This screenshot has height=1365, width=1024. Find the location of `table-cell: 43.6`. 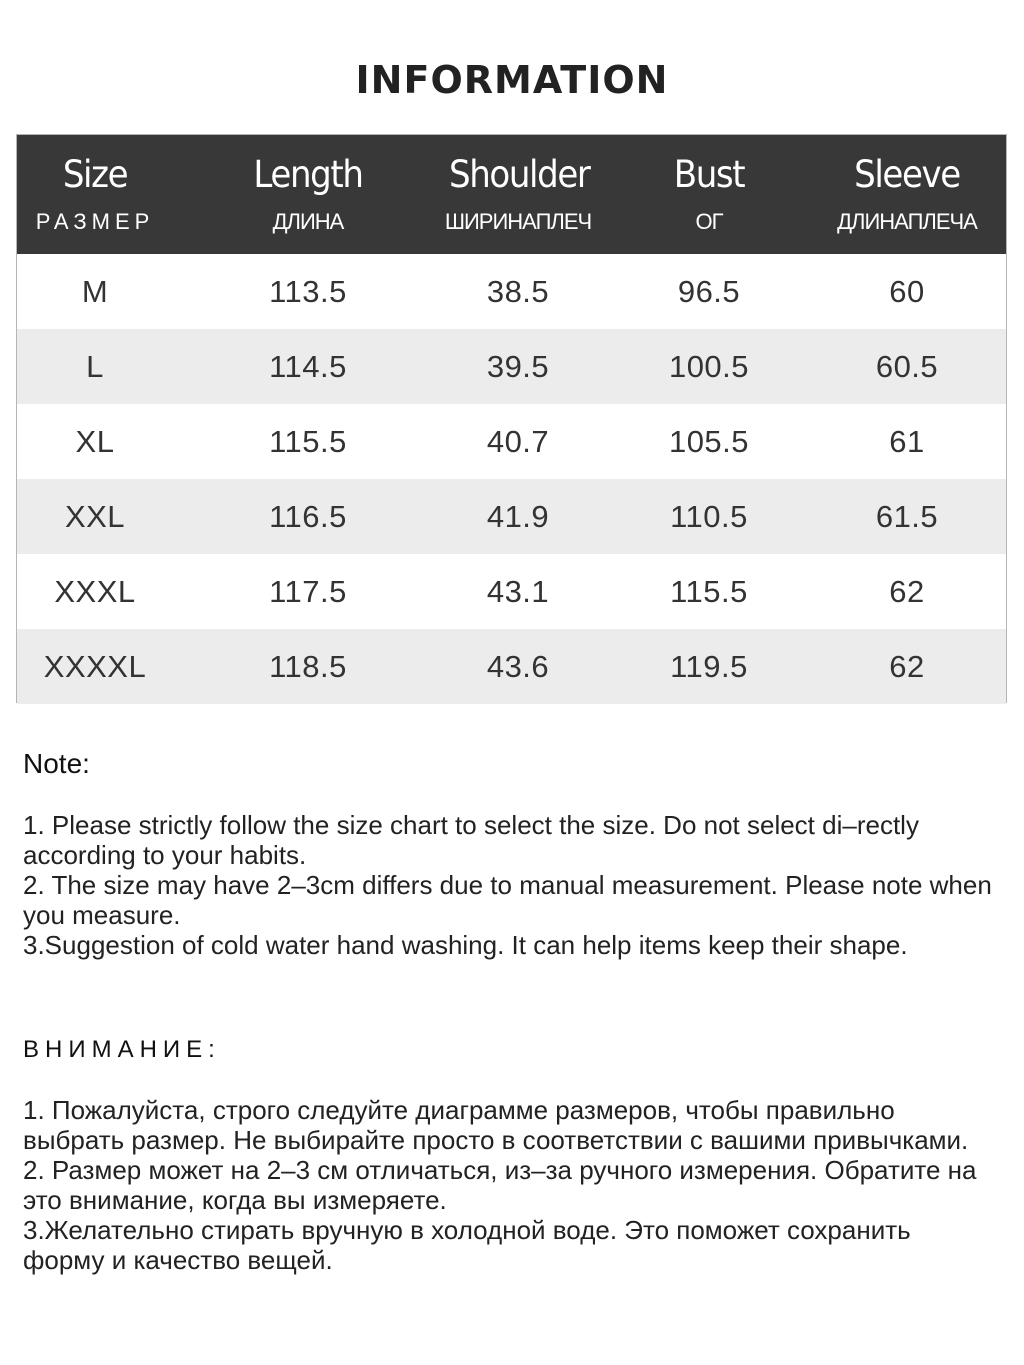

table-cell: 43.6 is located at coordinates (518, 666).